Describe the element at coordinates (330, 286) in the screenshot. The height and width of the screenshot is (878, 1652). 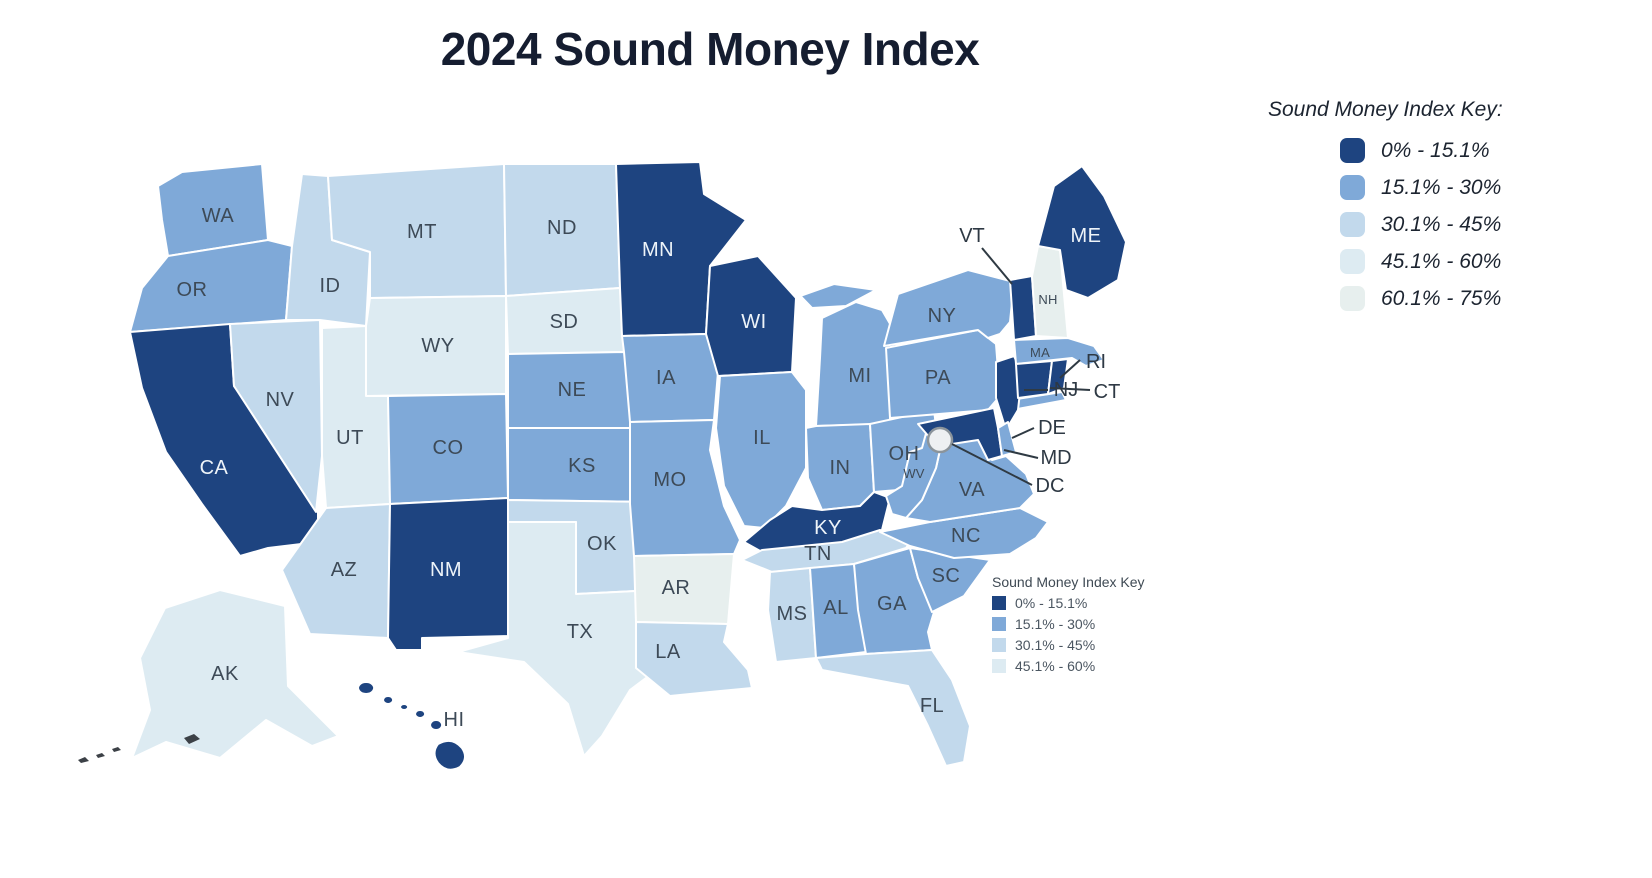
I see `state-label-id: ID` at that location.